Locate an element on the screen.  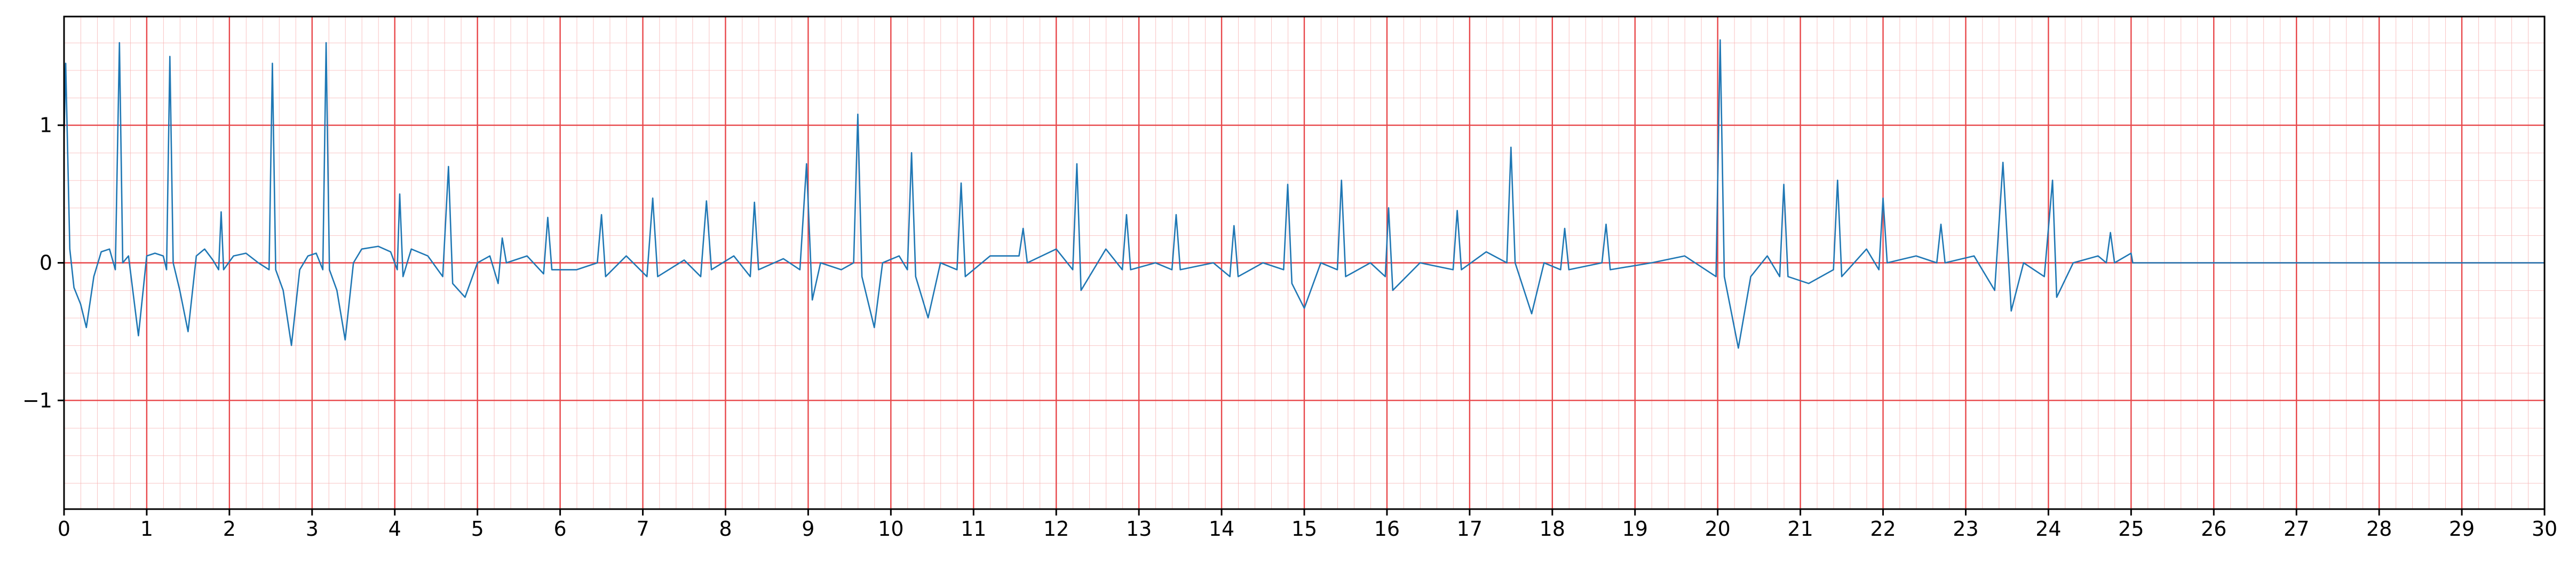
x-tick-label: 12 is located at coordinates (1056, 529).